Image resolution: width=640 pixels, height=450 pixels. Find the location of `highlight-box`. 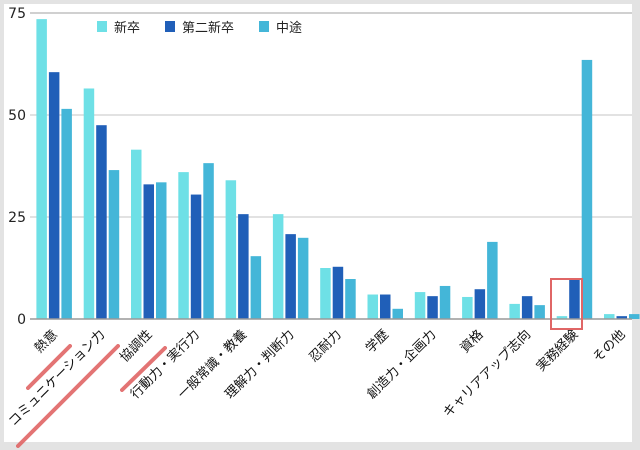

highlight-box is located at coordinates (566, 304).